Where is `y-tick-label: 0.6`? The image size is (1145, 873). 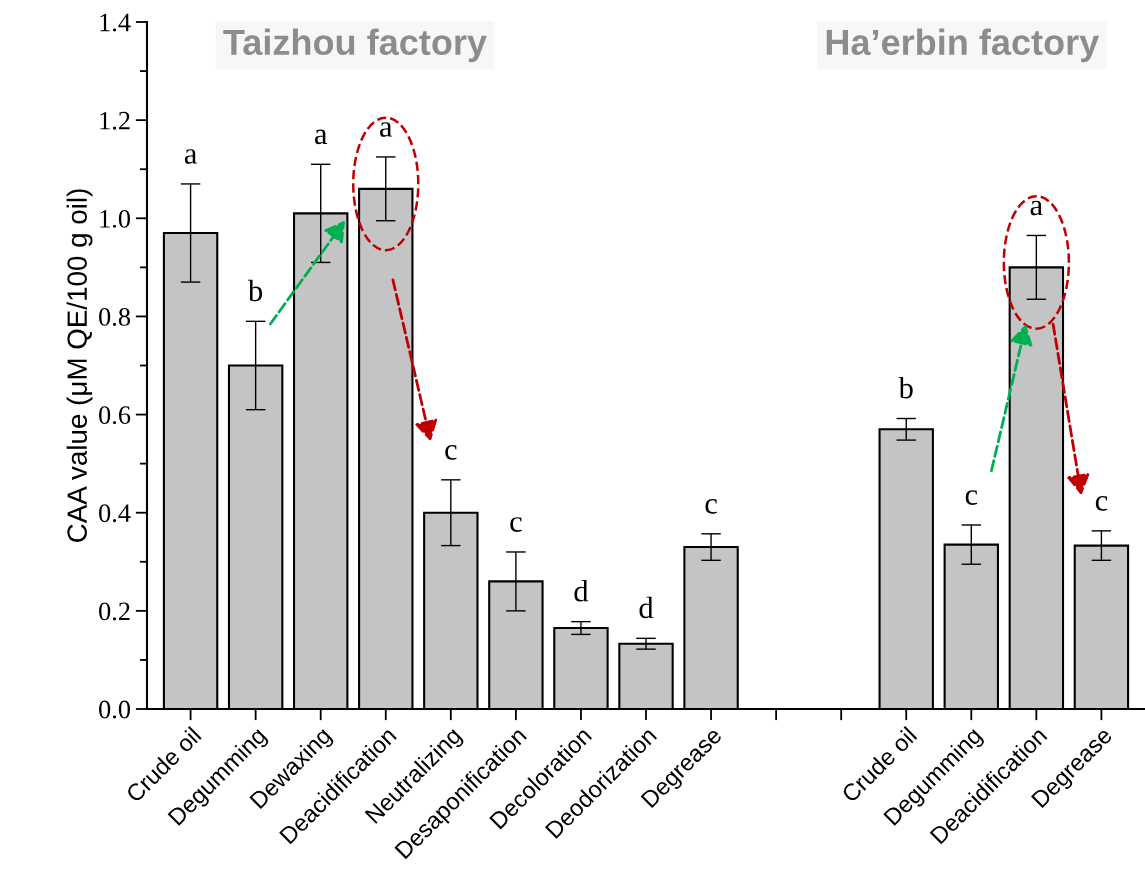
y-tick-label: 0.6 is located at coordinates (115, 415).